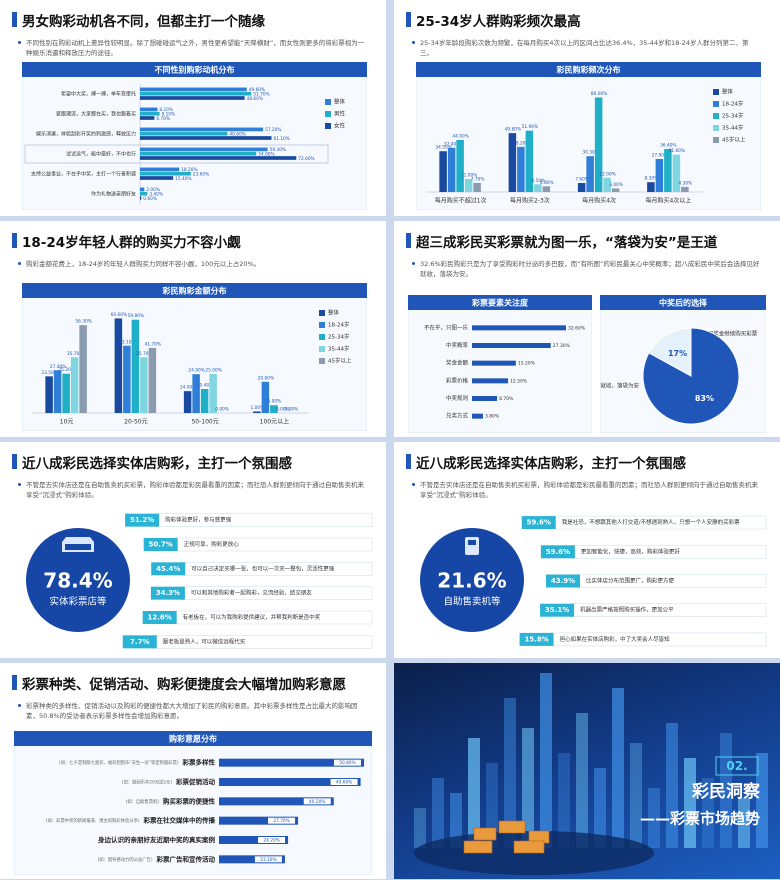 This screenshot has height=880, width=780. I want to click on value-label: 49.80%, so click(513, 130).